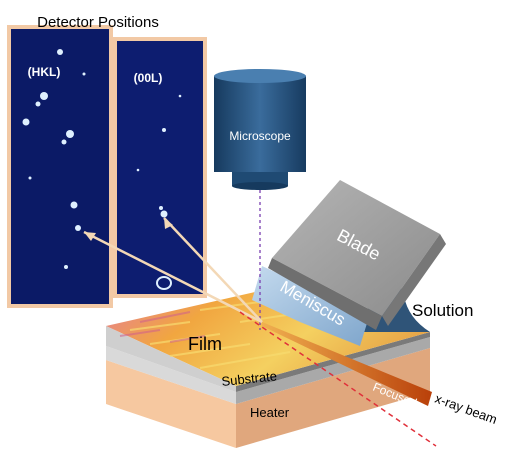  Describe the element at coordinates (171, 375) in the screenshot. I see `substrate-front` at that location.